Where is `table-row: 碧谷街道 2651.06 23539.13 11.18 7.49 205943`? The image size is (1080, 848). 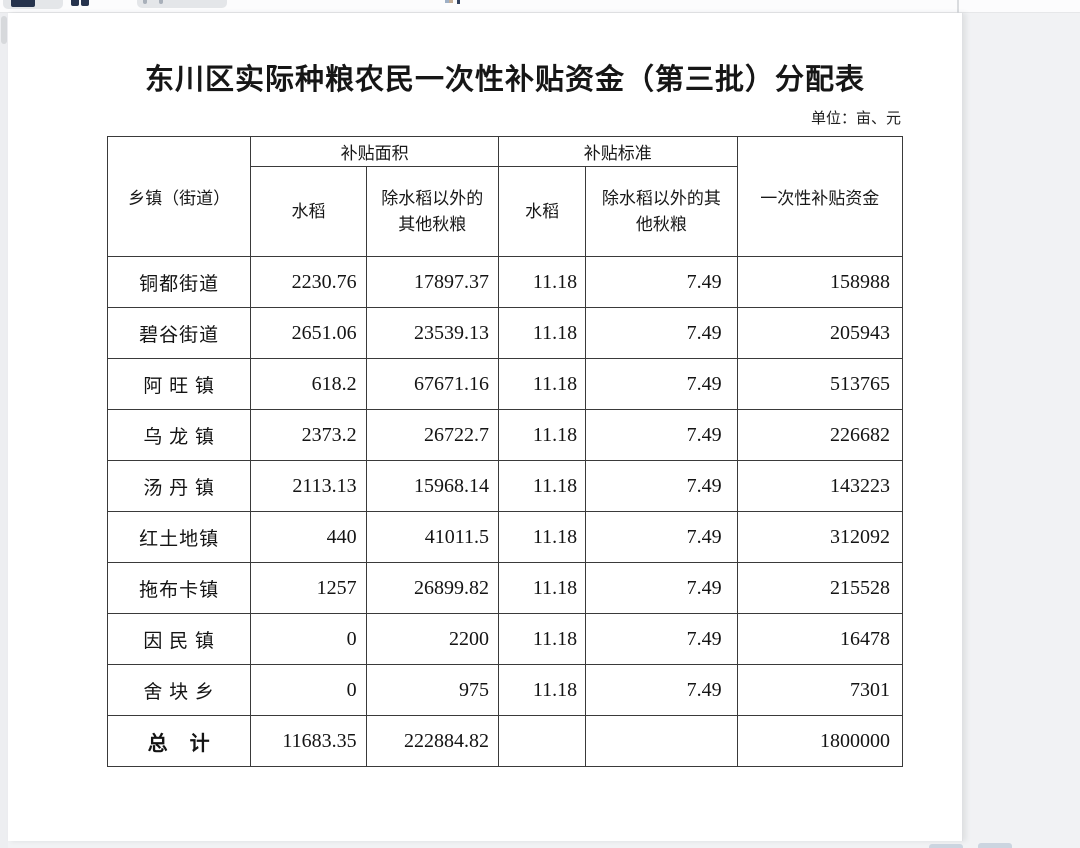 table-row: 碧谷街道 2651.06 23539.13 11.18 7.49 205943 is located at coordinates (505, 333).